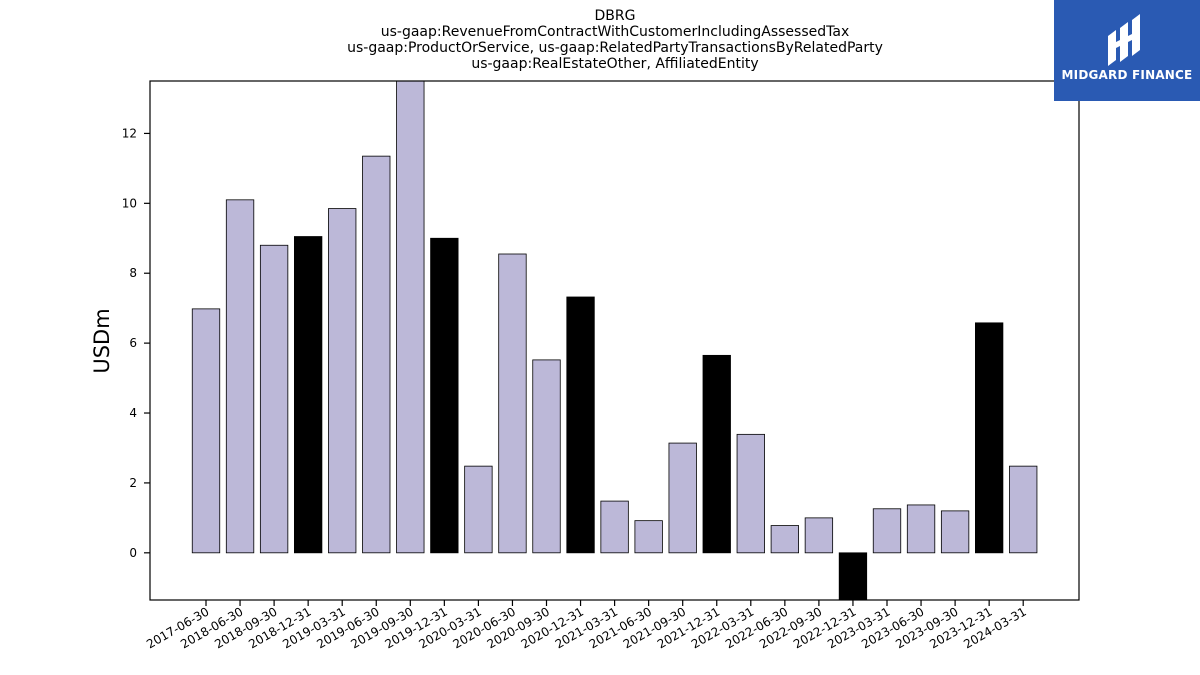 This screenshot has width=1200, height=675. I want to click on y-tick-label: 0, so click(133, 553).